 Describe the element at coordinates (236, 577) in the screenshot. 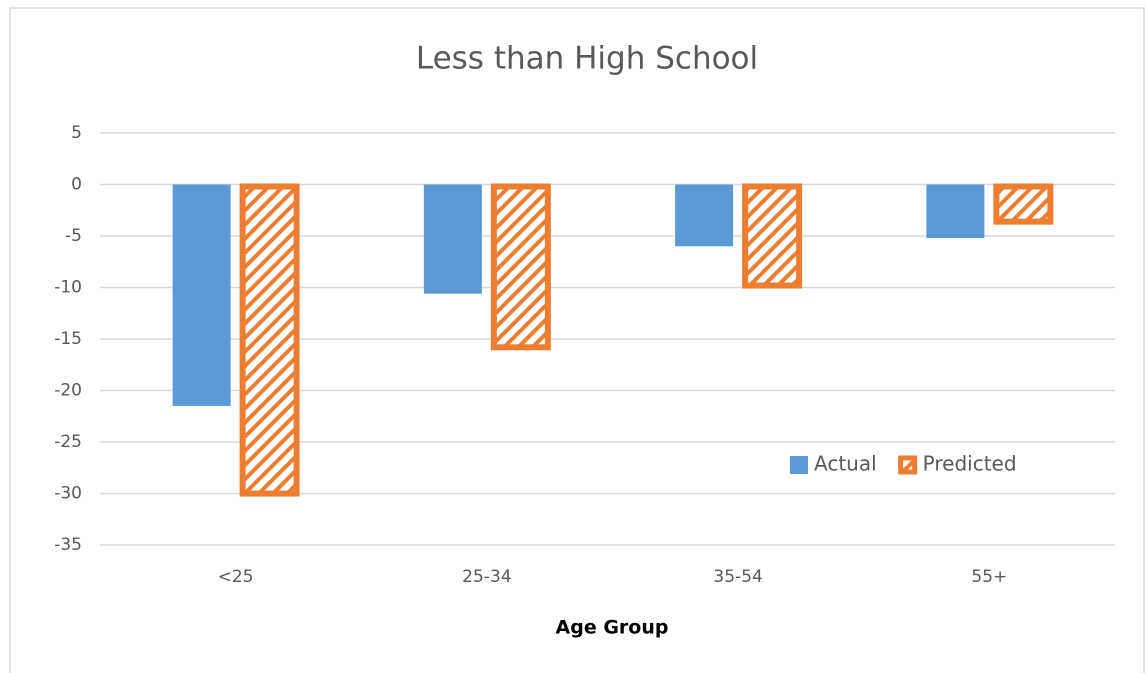

I see `x-tick-label: <25` at that location.